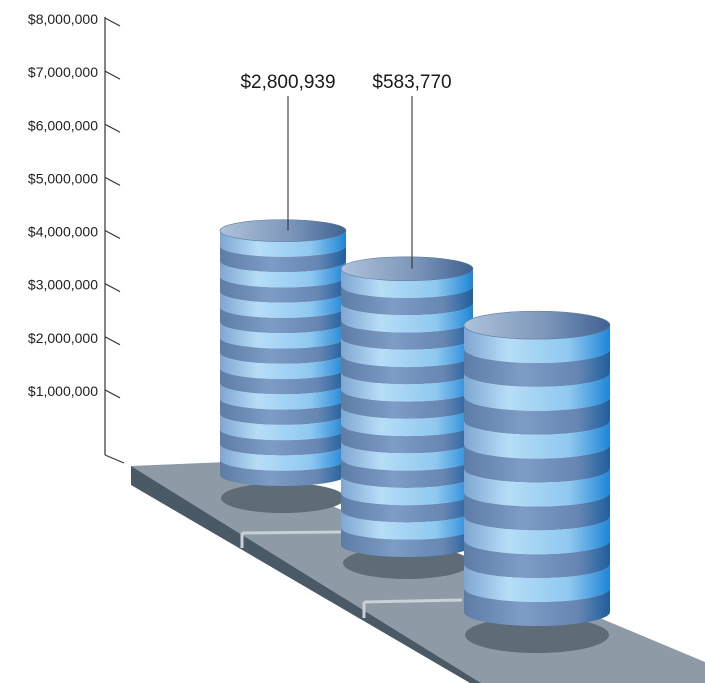 Image resolution: width=705 pixels, height=683 pixels. Describe the element at coordinates (287, 82) in the screenshot. I see `annotation-label: $2,800,939` at that location.